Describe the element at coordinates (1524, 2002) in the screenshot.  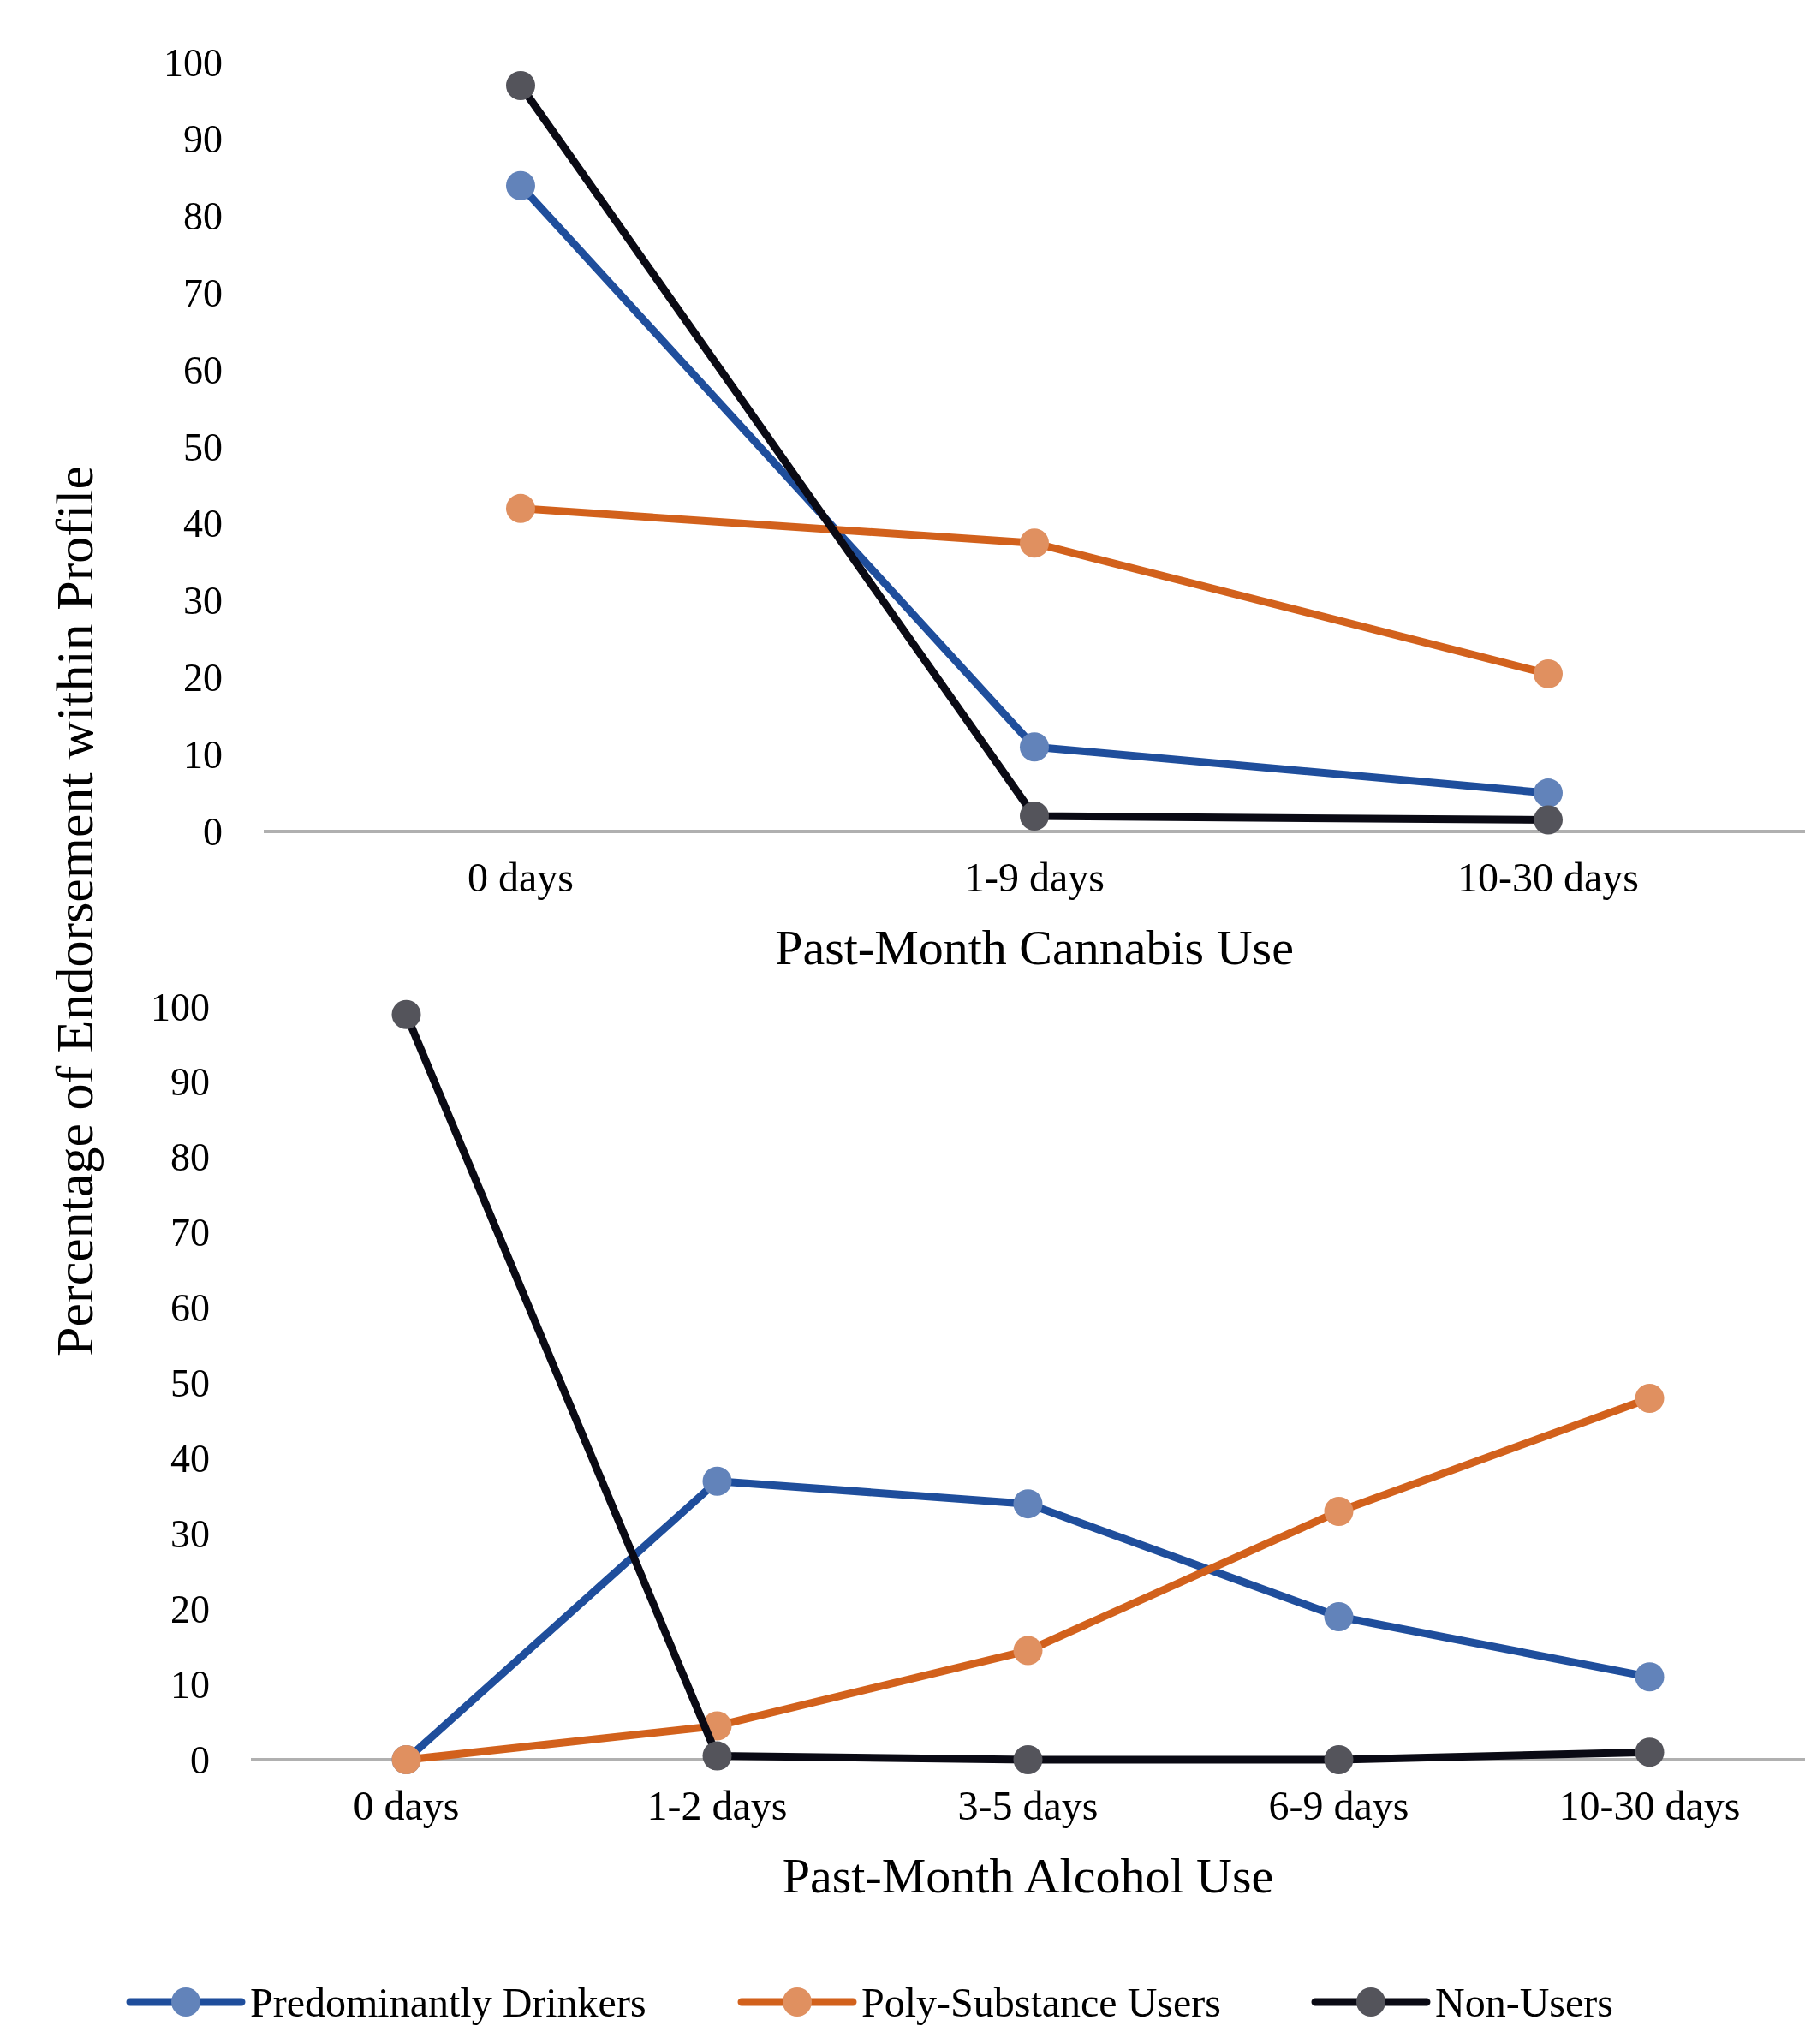
I see `legend-label: Non-Users` at that location.